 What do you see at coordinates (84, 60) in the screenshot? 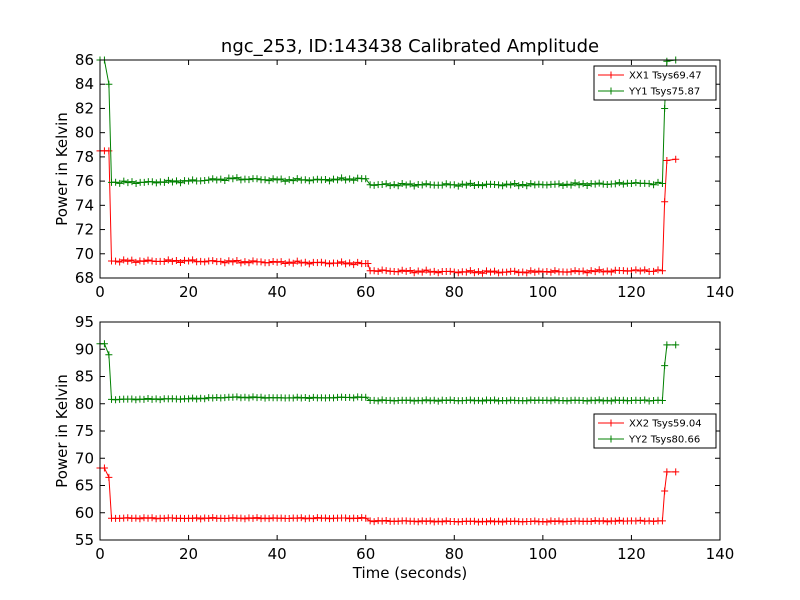
I see `y-tick-label: 86` at bounding box center [84, 60].